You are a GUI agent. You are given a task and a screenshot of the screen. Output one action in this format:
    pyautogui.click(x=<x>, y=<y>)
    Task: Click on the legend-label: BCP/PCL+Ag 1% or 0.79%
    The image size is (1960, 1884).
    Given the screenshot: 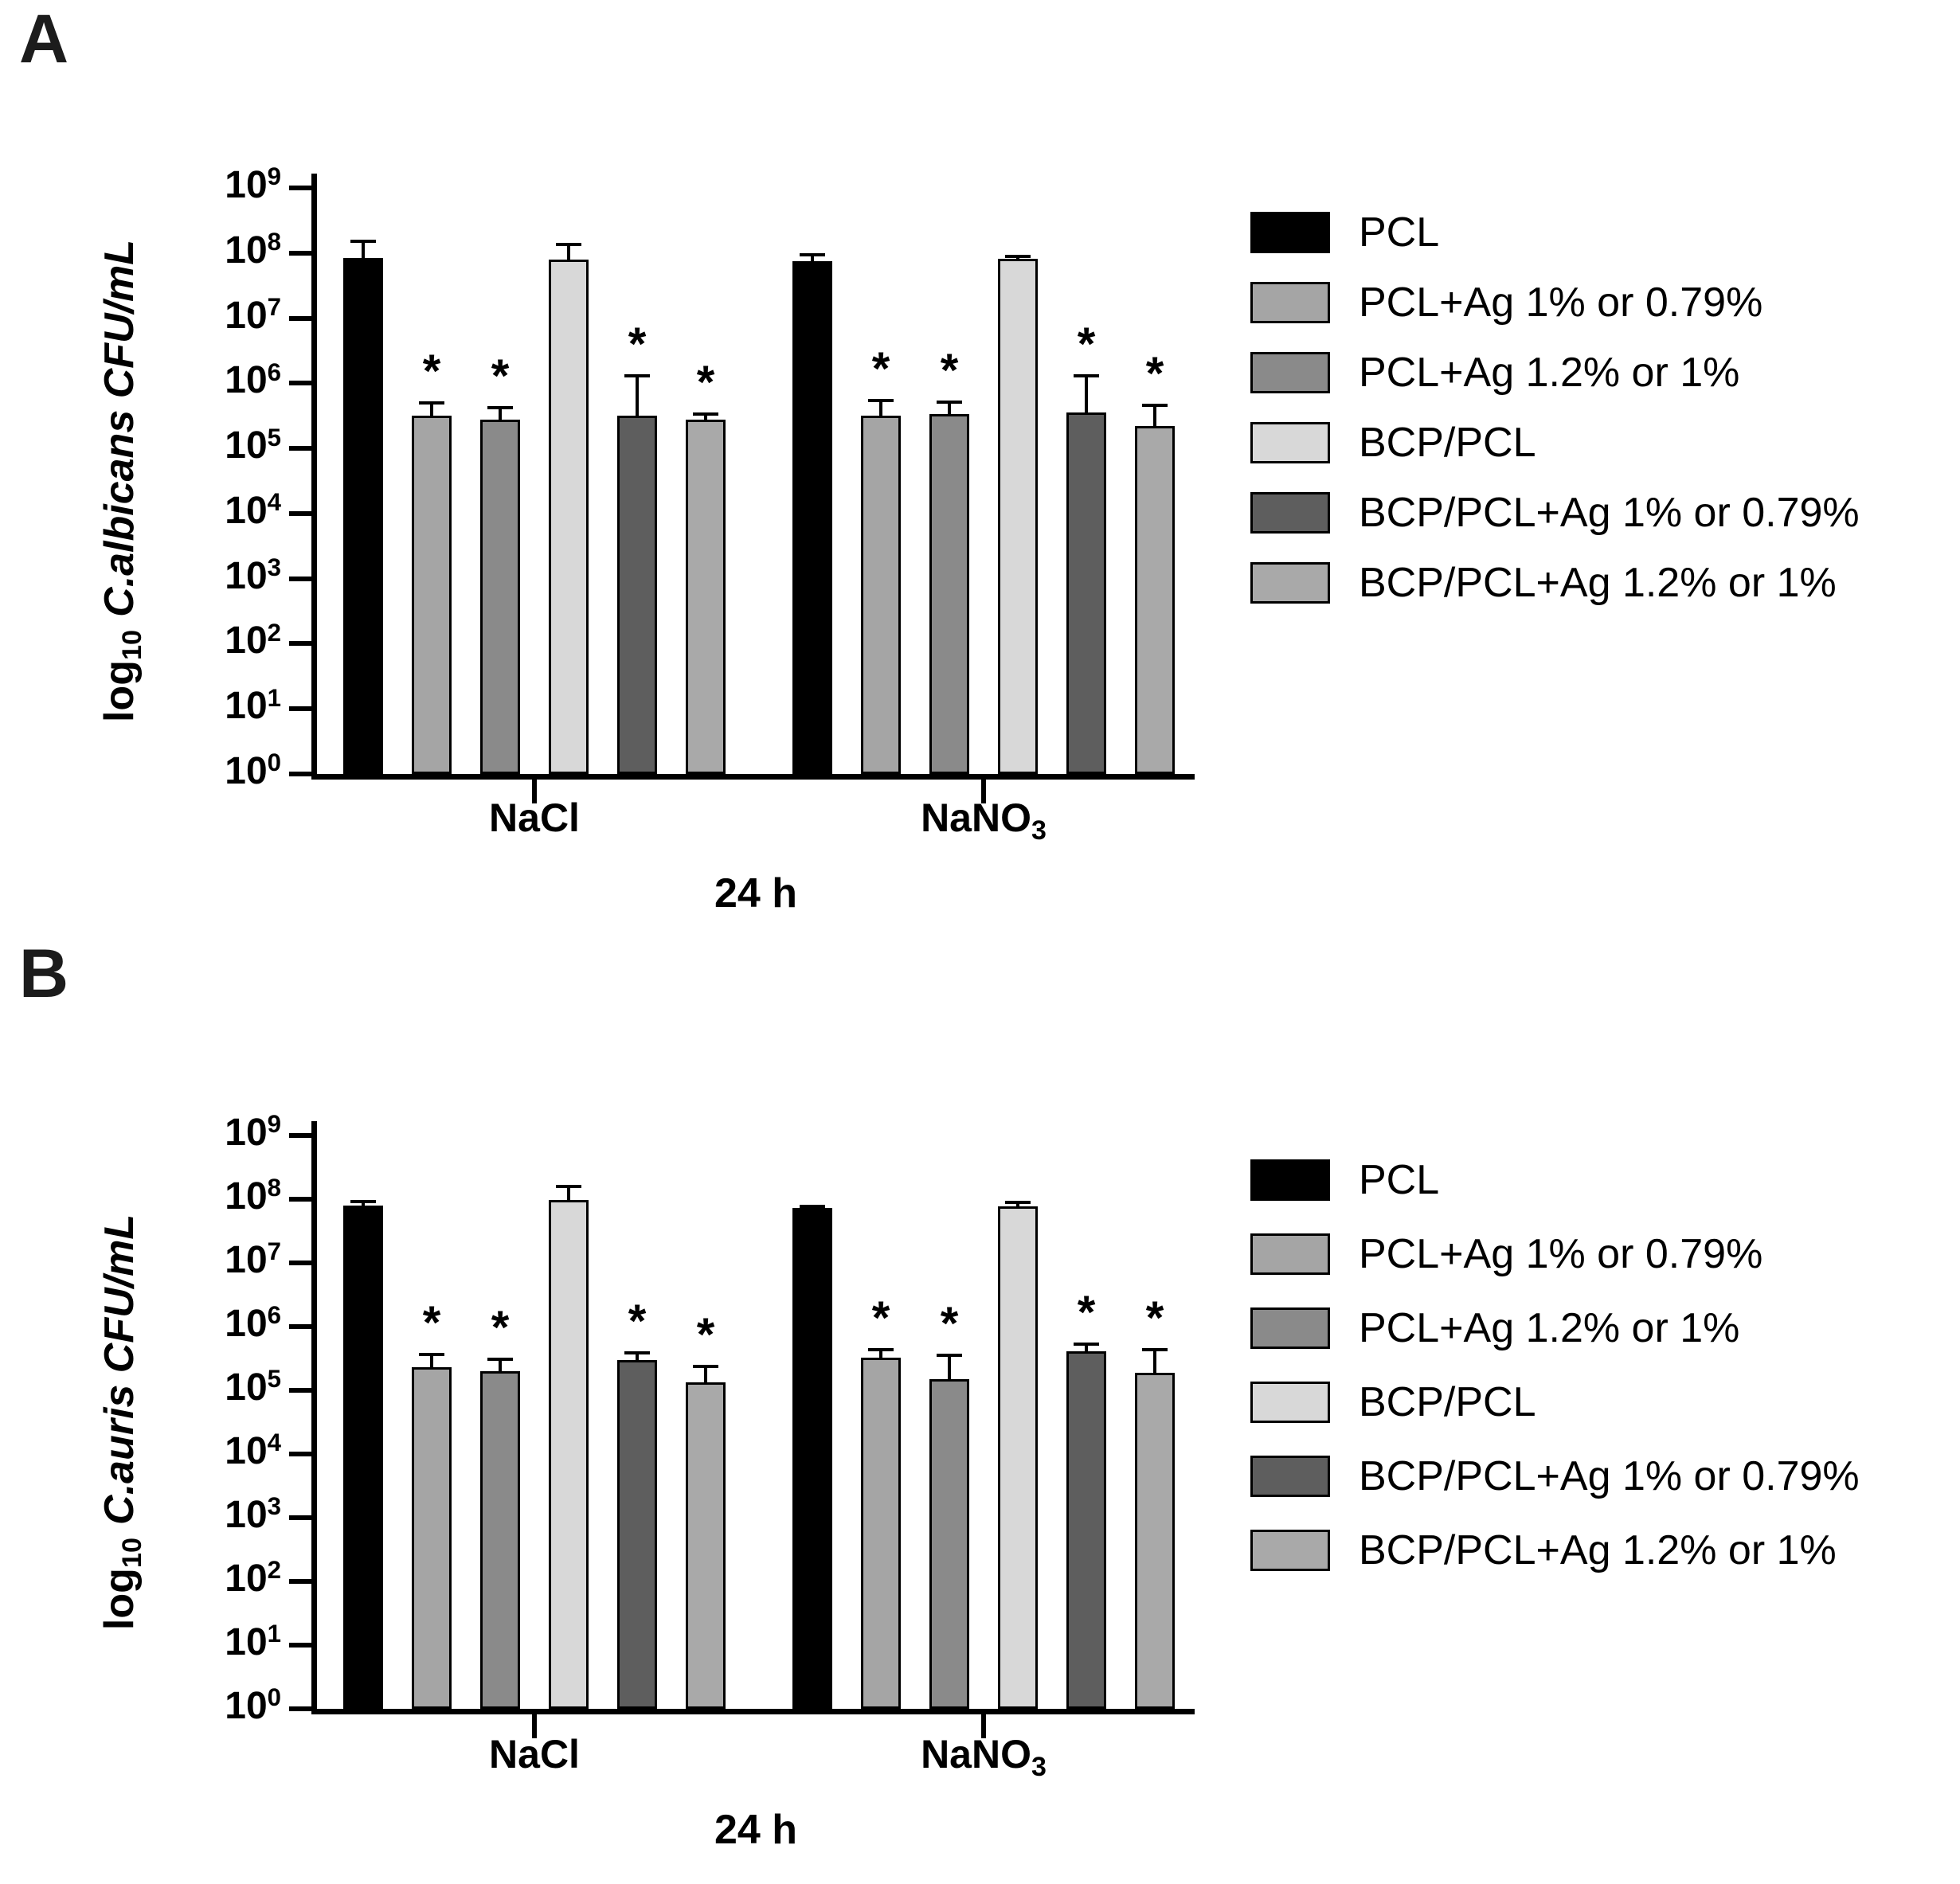 What is the action you would take?
    pyautogui.click(x=1609, y=1476)
    